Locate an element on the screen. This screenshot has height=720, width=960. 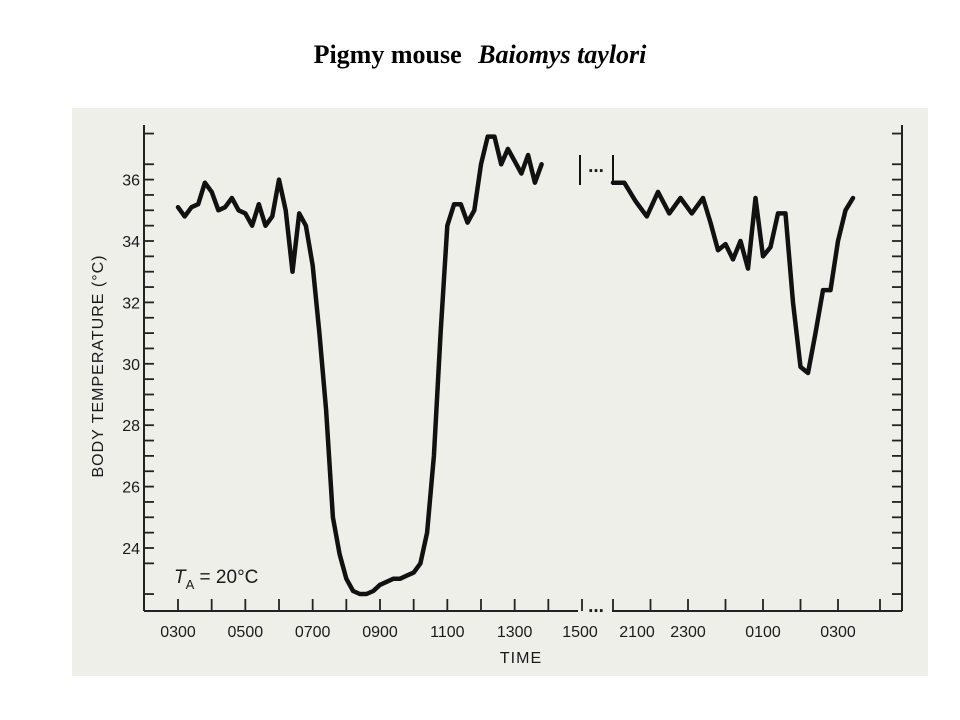
x-tick-label: 0700 is located at coordinates (313, 632).